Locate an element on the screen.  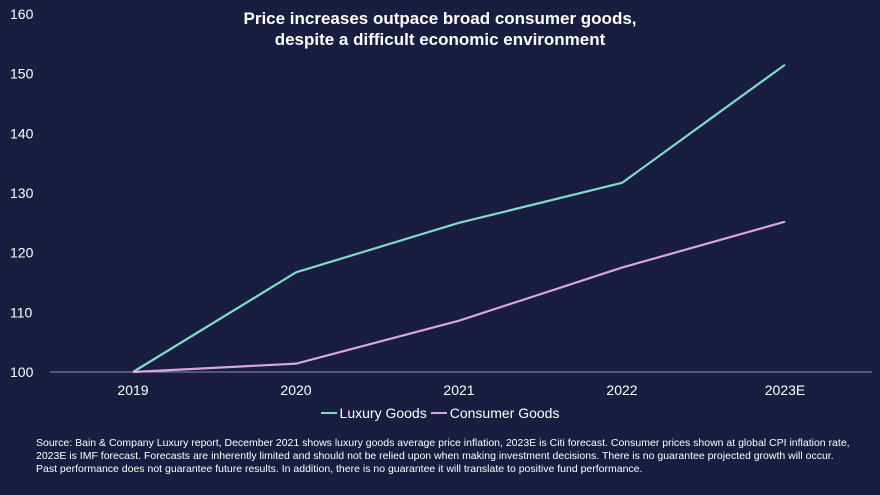
y-tick-label: 100 is located at coordinates (22, 372).